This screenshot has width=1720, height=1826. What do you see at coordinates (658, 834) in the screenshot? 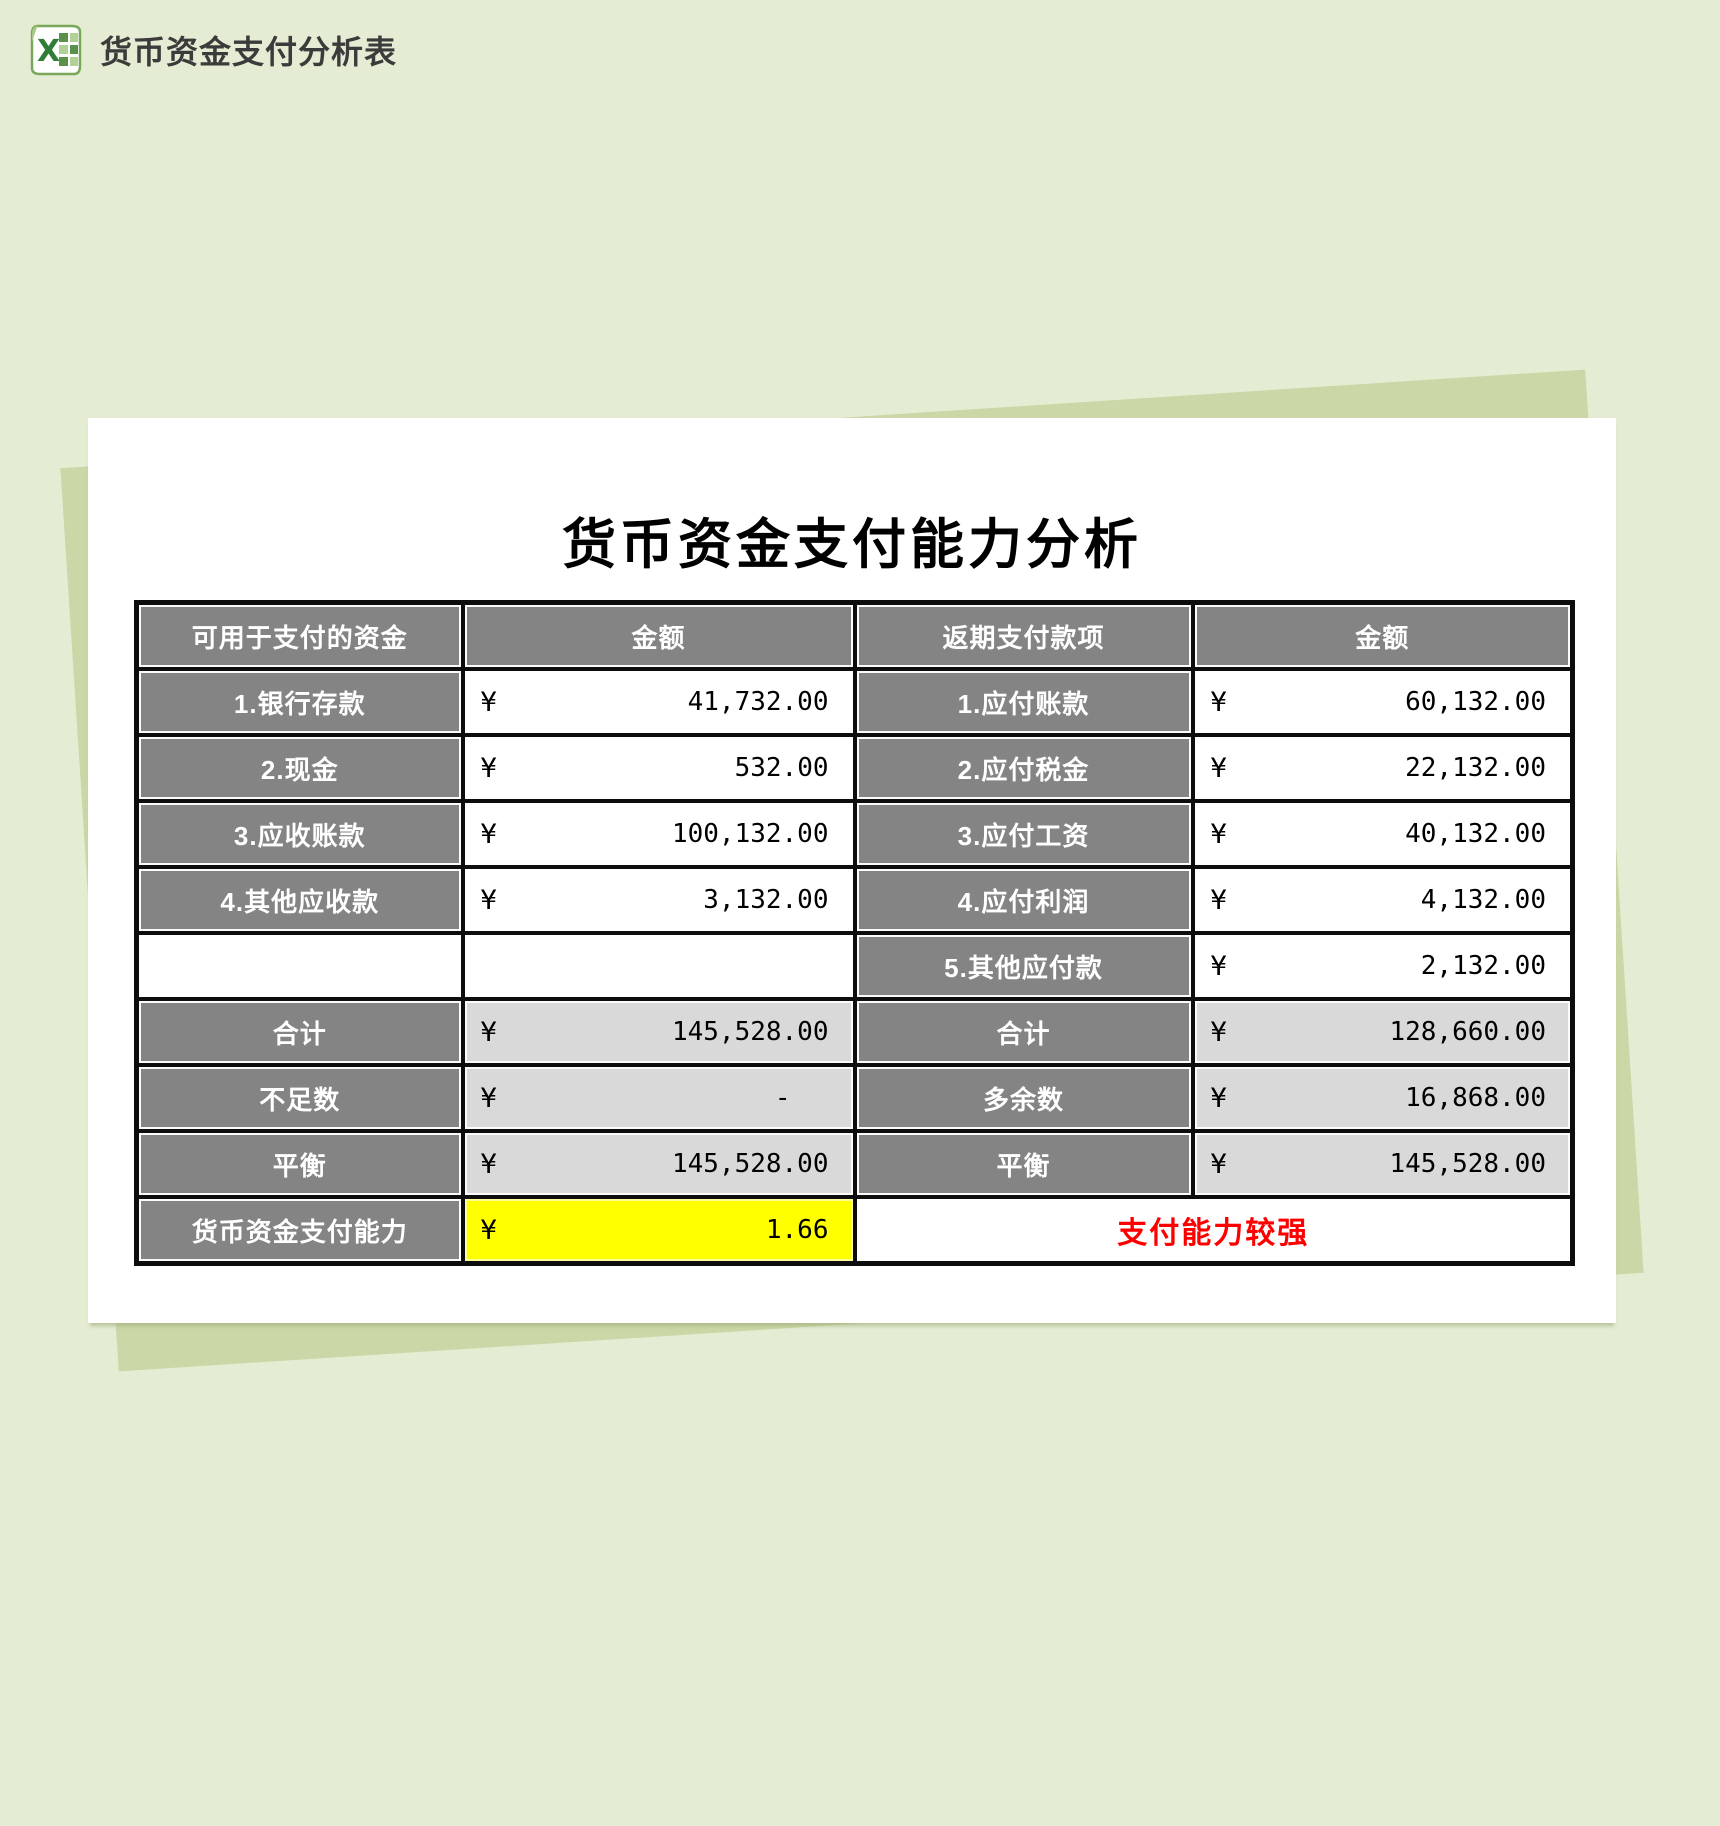
I see `amount-cell: ¥100,132.00` at bounding box center [658, 834].